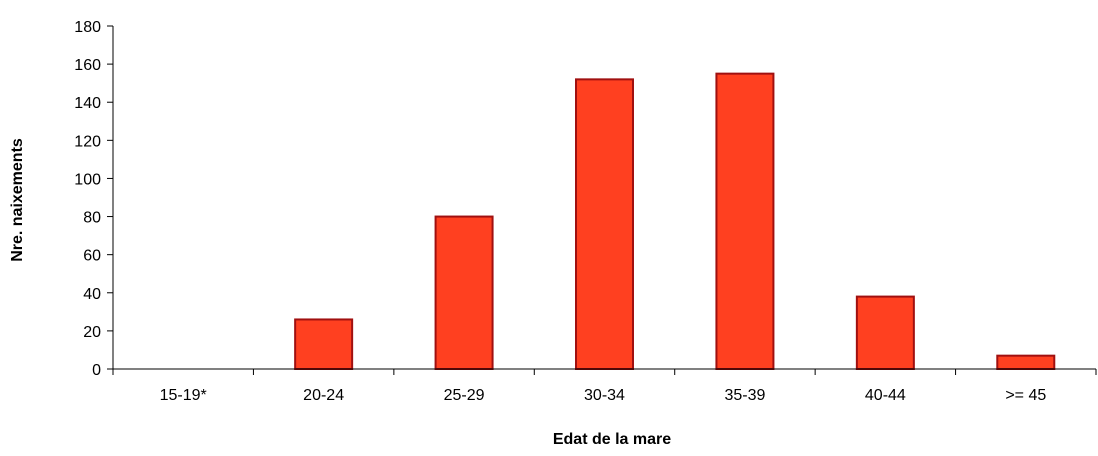 The height and width of the screenshot is (456, 1098). Describe the element at coordinates (92, 256) in the screenshot. I see `y-tick-label: 60` at that location.